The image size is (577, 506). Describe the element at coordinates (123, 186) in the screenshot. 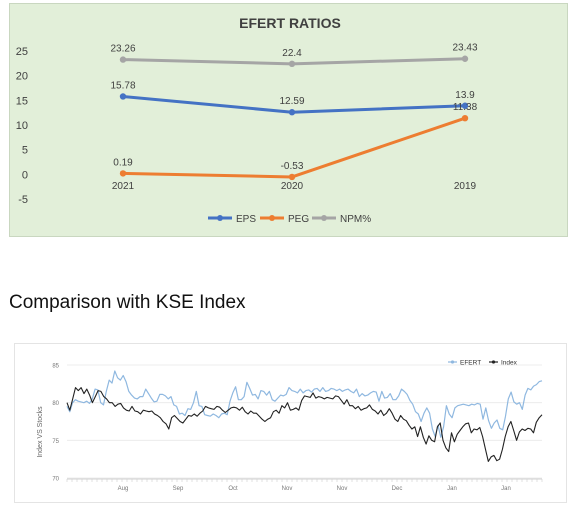

I see `x-tick-label: 2021` at that location.